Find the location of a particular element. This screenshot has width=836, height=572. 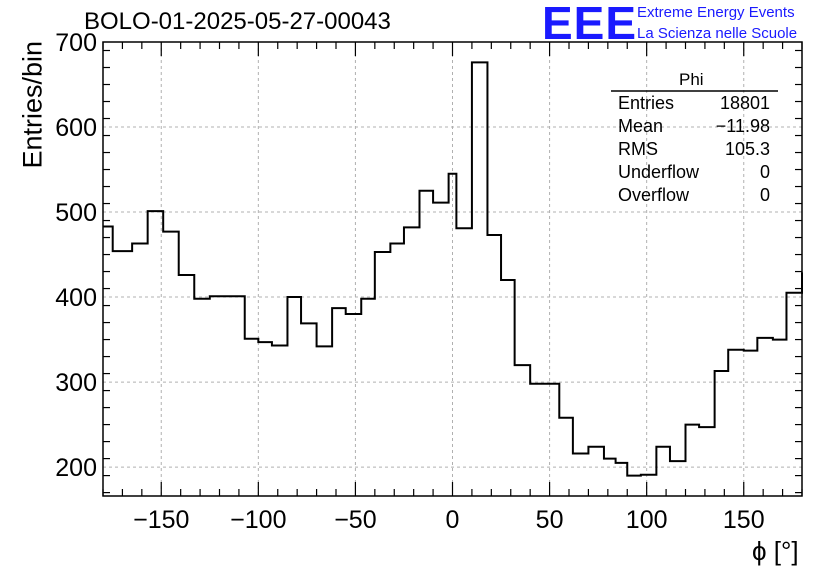

stats-label-entries: Entries is located at coordinates (646, 103).